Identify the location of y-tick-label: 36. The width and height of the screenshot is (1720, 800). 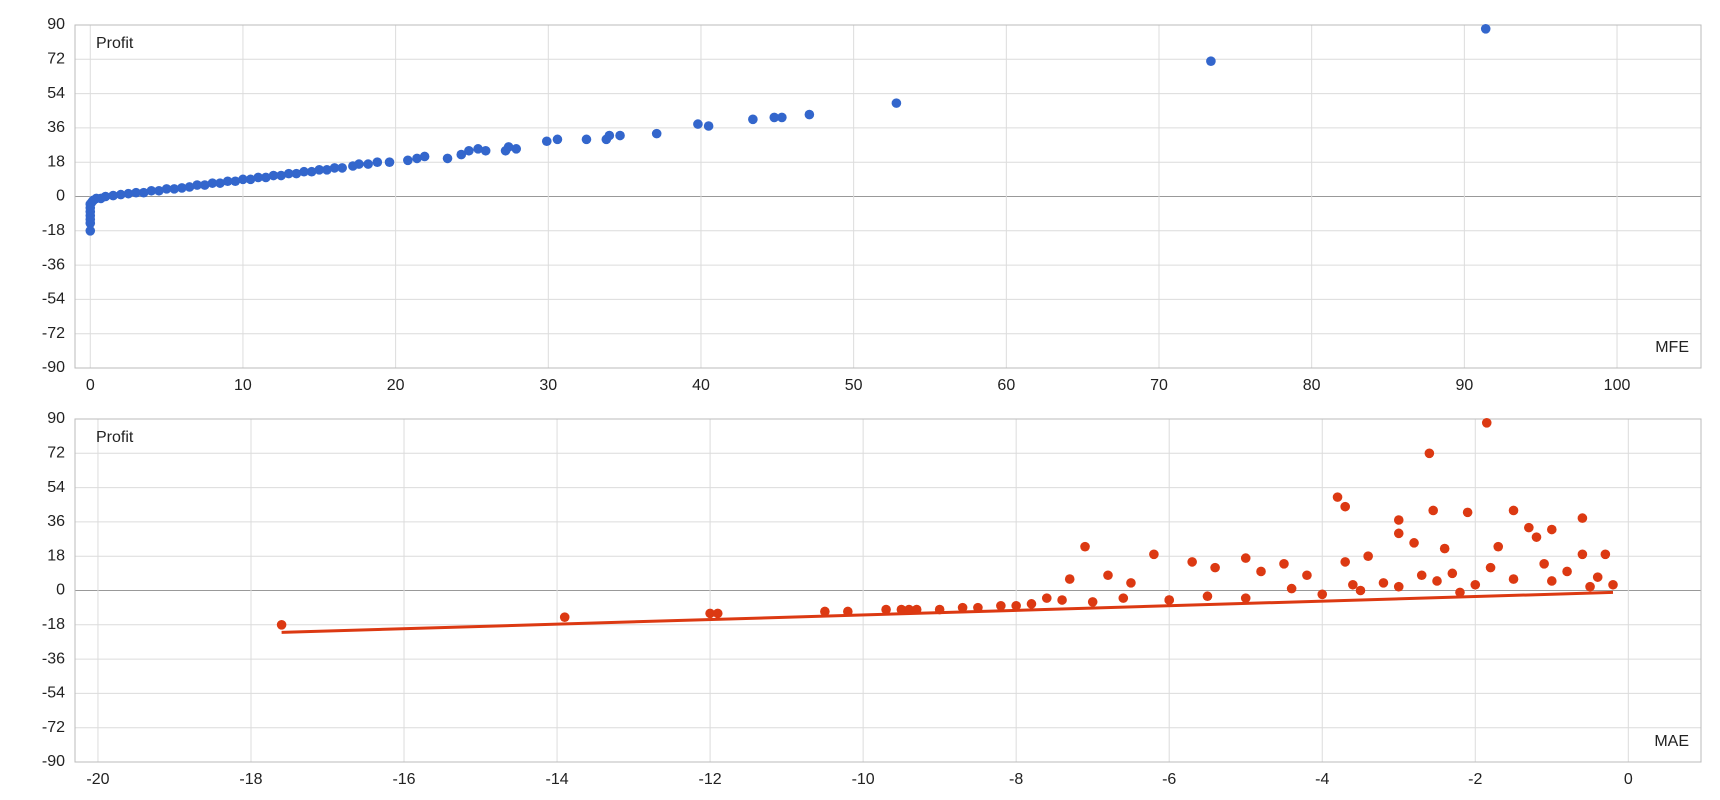
(56, 521).